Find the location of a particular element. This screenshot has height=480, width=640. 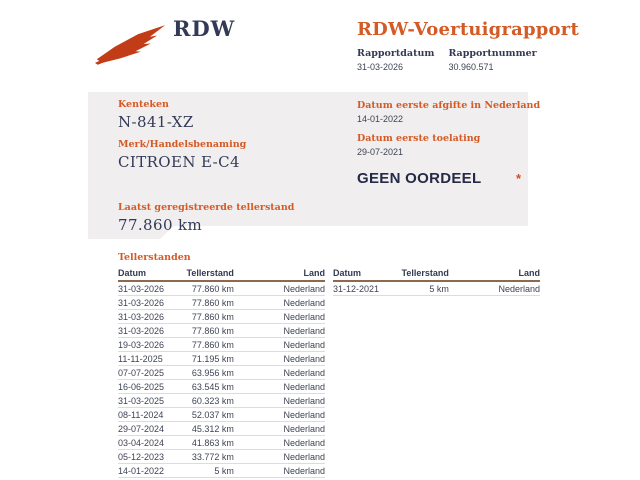

table-row: 11-11-2025 71.195 km Nederland is located at coordinates (221, 359).